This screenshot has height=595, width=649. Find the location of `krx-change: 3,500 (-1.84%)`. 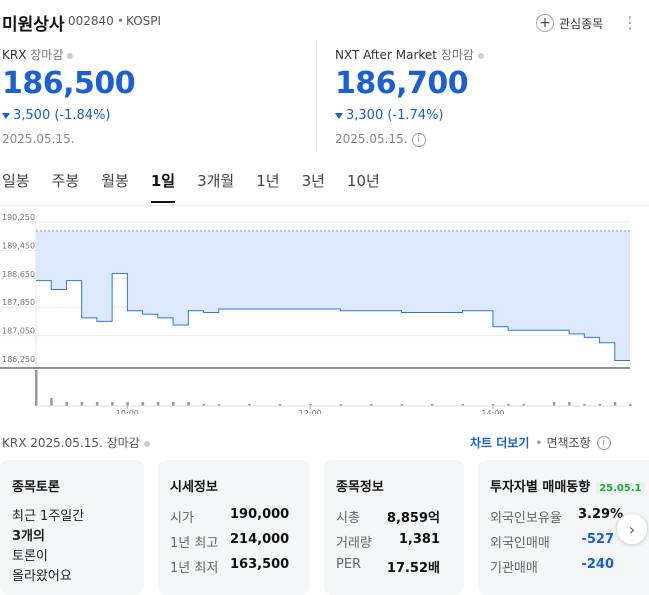

krx-change: 3,500 (-1.84%) is located at coordinates (56, 115).